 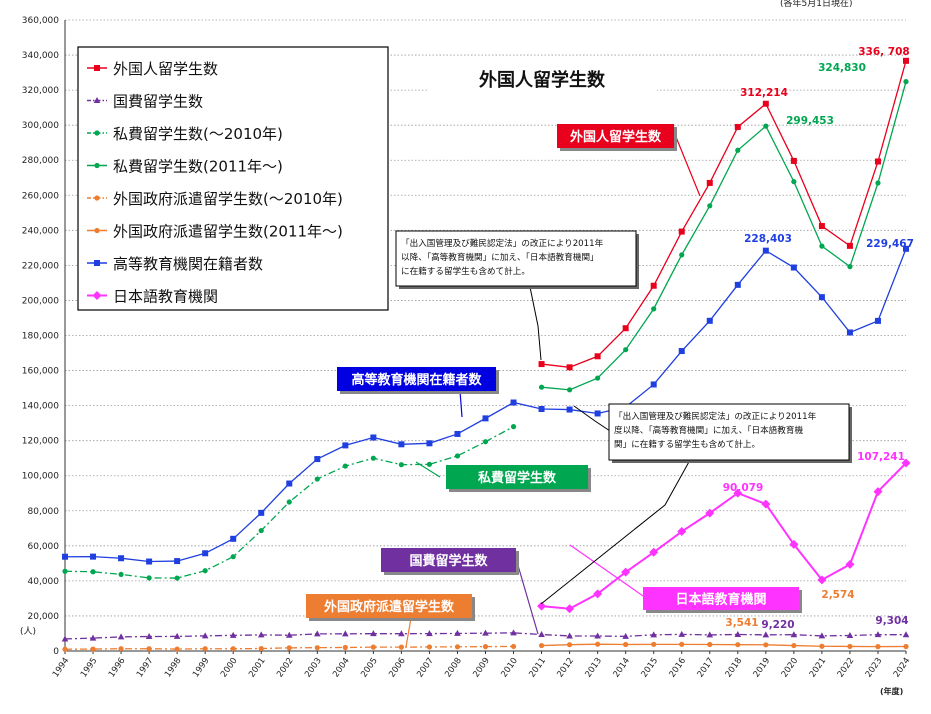 I want to click on y-tick-label: 240,000, so click(x=40, y=231).